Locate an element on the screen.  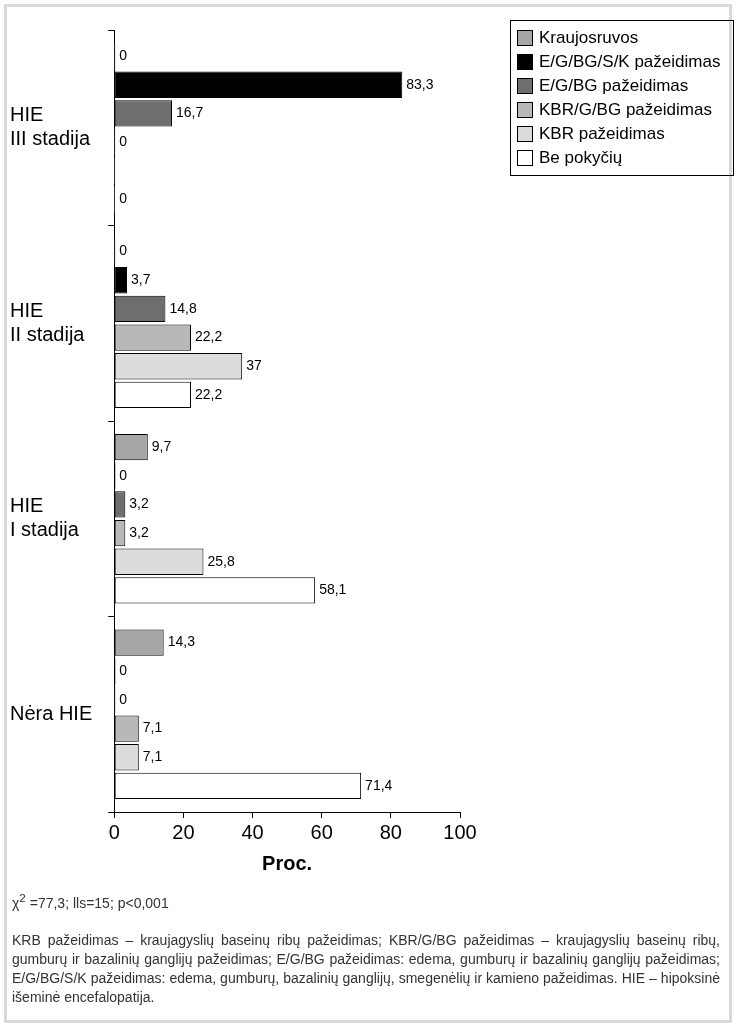
x-axis-title: Proc. is located at coordinates (287, 862).